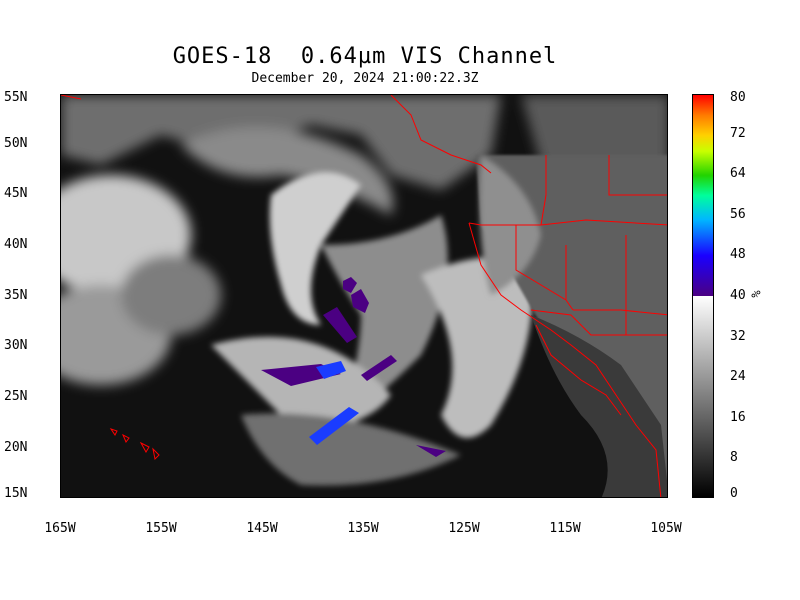  What do you see at coordinates (60, 528) in the screenshot?
I see `lon-label: 165W` at bounding box center [60, 528].